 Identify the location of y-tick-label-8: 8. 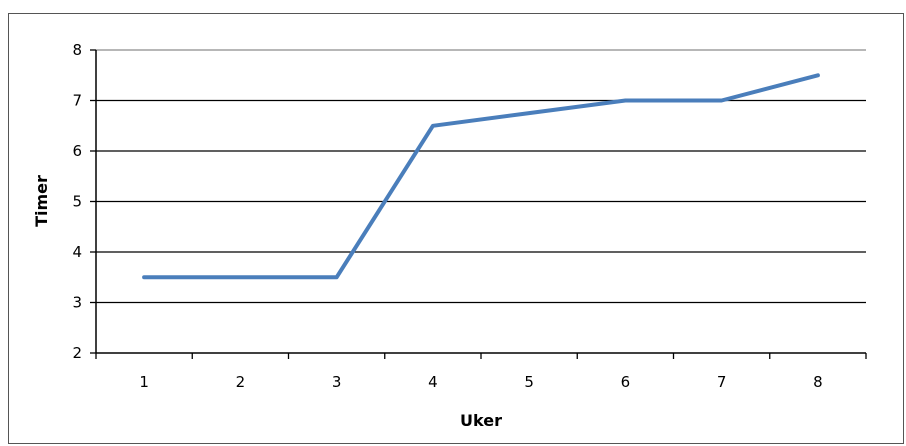
(77, 50).